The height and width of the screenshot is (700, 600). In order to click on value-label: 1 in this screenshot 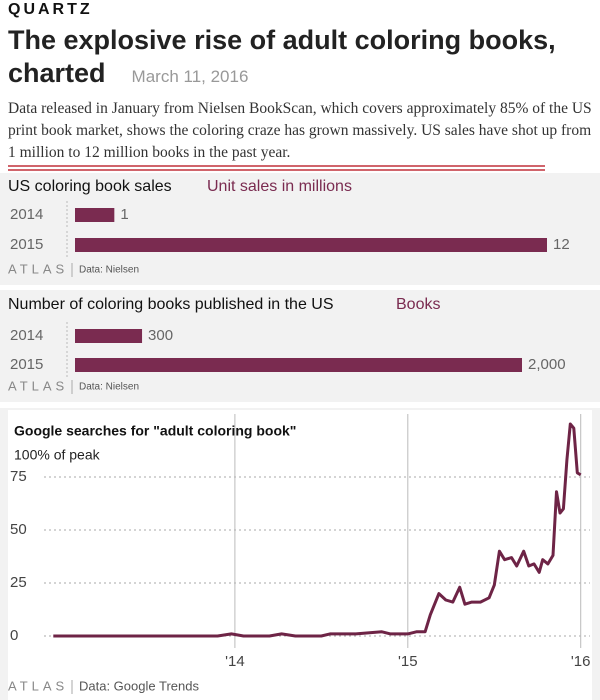, I will do `click(124, 214)`.